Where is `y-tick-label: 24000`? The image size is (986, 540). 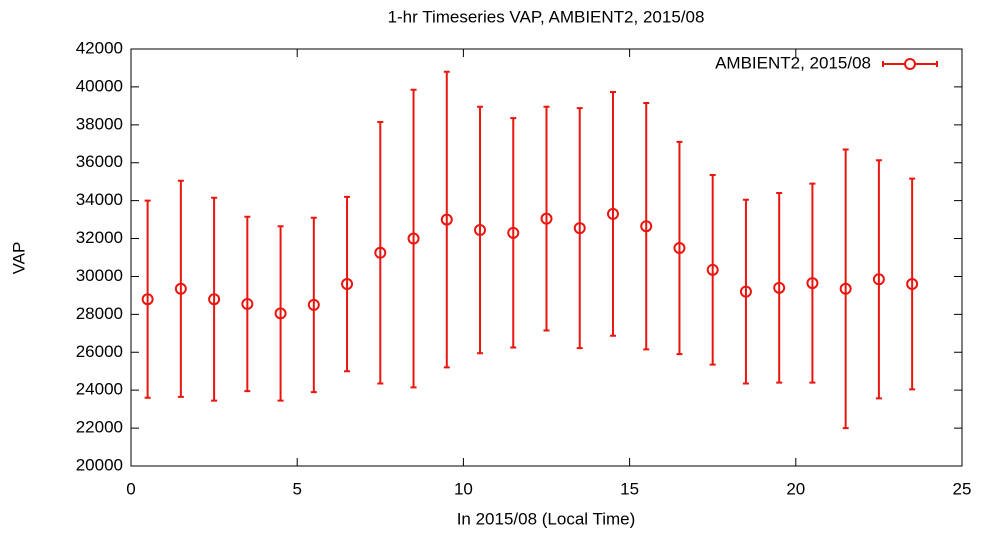
y-tick-label: 24000 is located at coordinates (99, 389).